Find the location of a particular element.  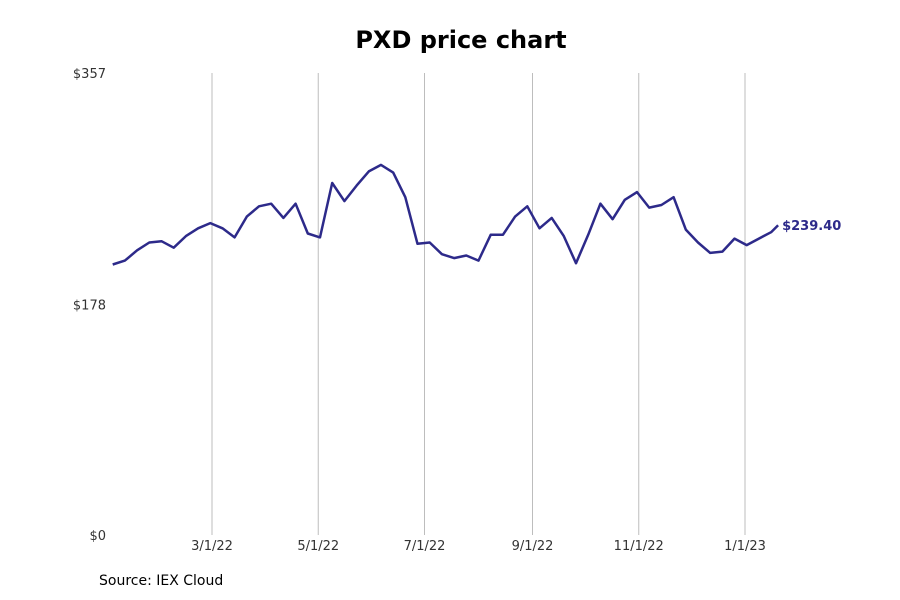

price-series-line is located at coordinates (445, 214).